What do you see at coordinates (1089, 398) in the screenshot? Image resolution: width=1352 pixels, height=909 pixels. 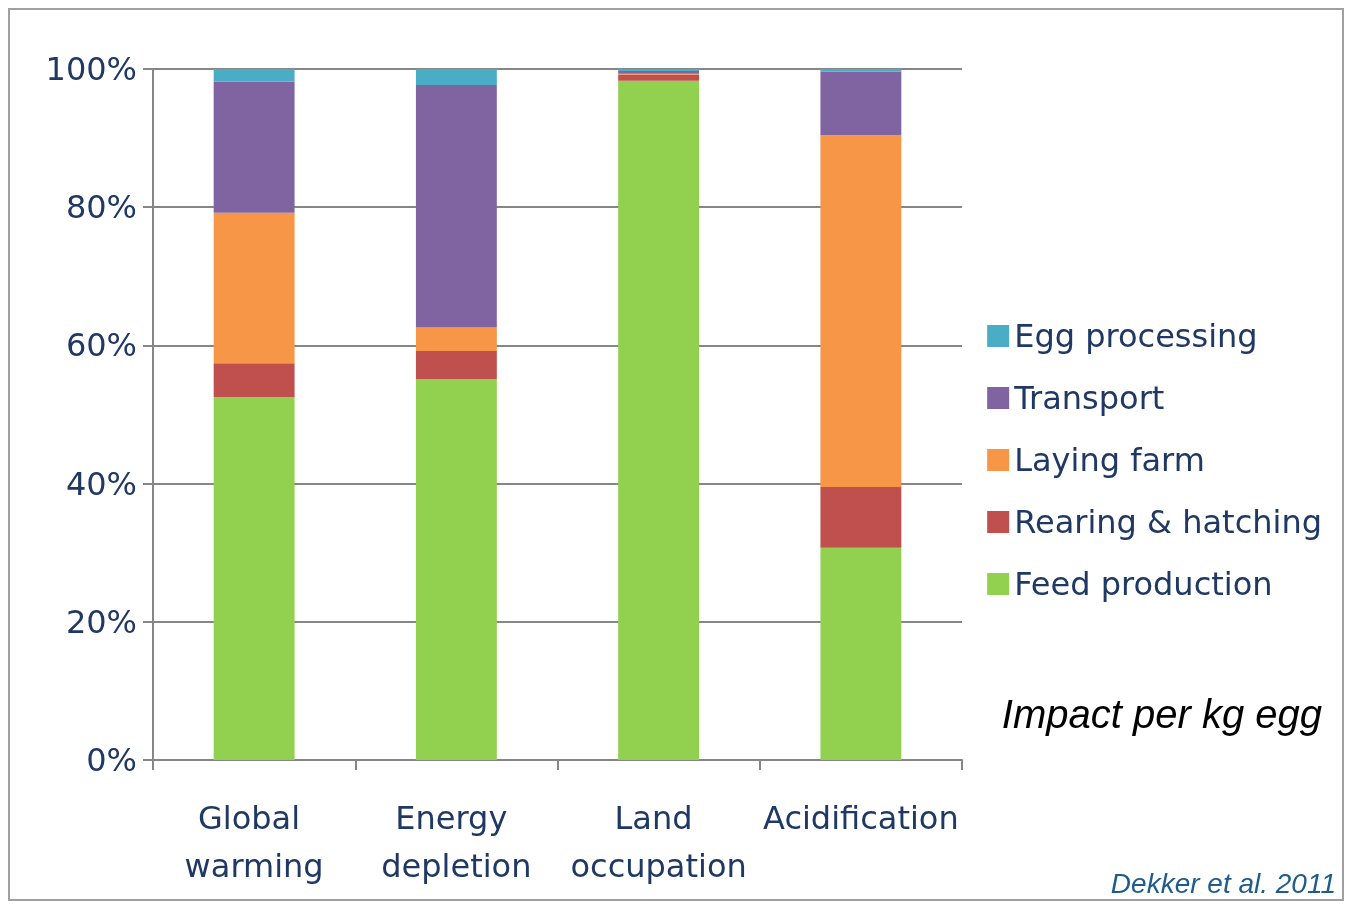 I see `legend-label: Transport` at bounding box center [1089, 398].